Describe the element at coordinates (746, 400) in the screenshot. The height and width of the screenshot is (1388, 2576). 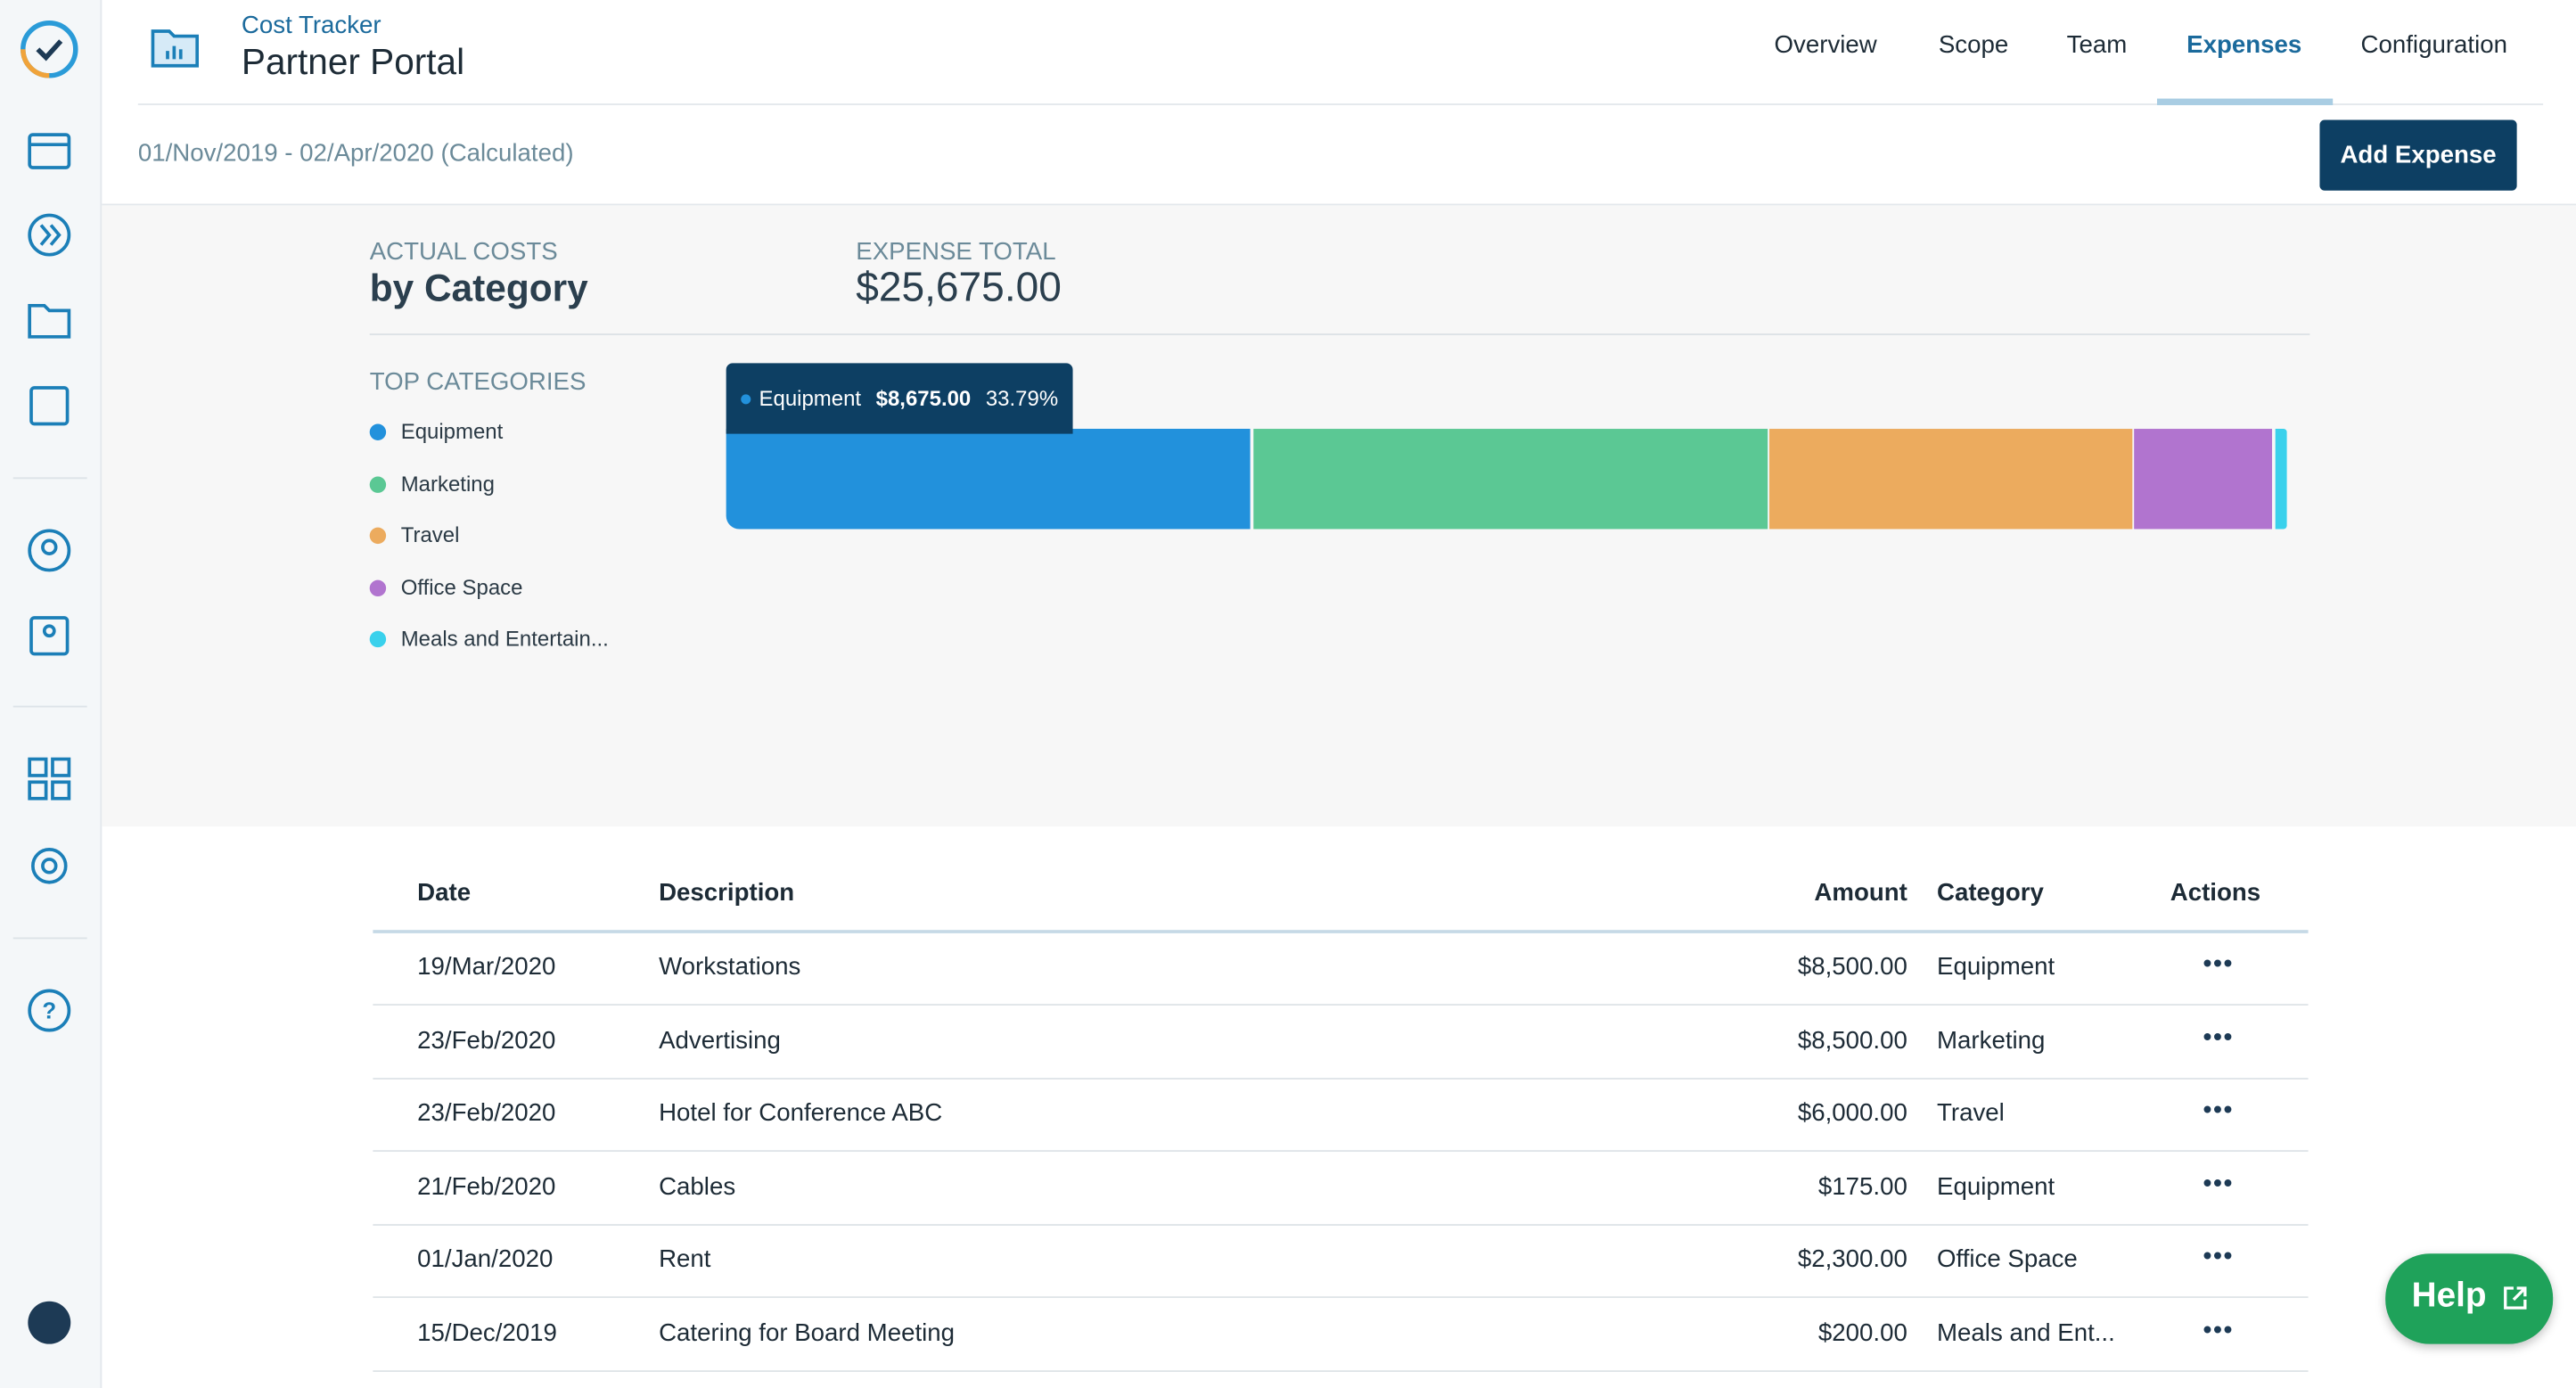
I see `tooltip-dot` at that location.